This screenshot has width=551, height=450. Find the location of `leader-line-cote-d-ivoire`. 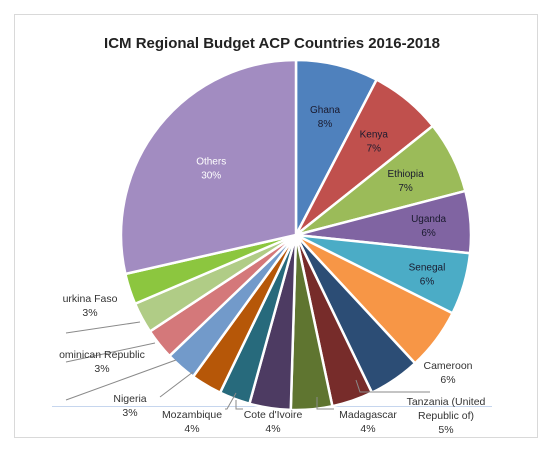

leader-line-cote-d-ivoire is located at coordinates (239, 405).